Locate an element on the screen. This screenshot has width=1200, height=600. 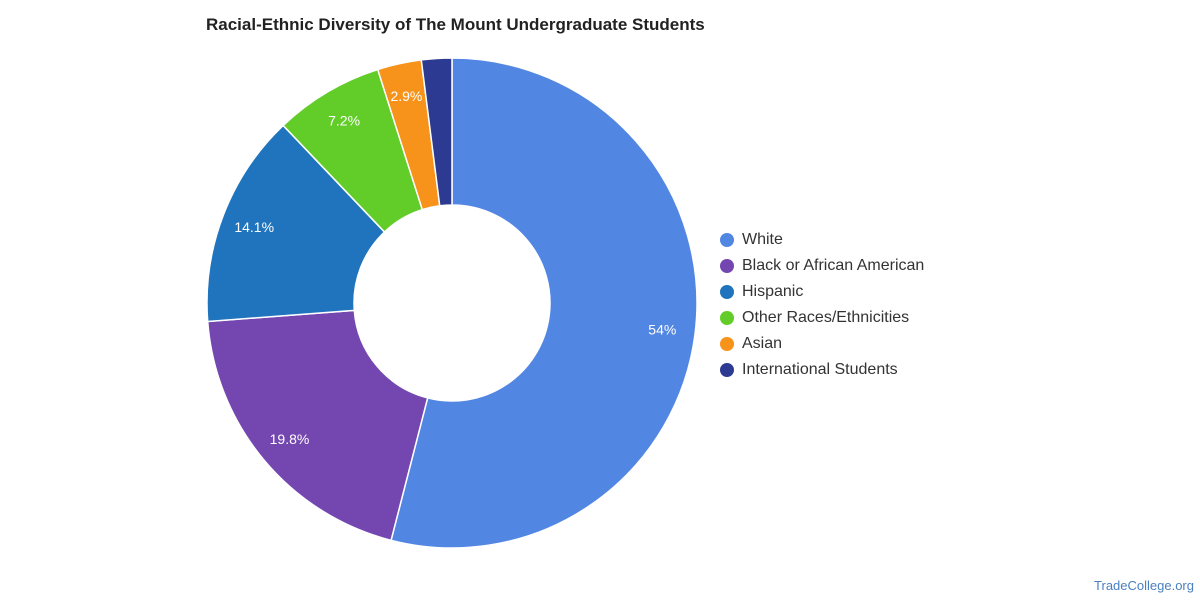
slice-value-label-2: 14.1% is located at coordinates (254, 227).